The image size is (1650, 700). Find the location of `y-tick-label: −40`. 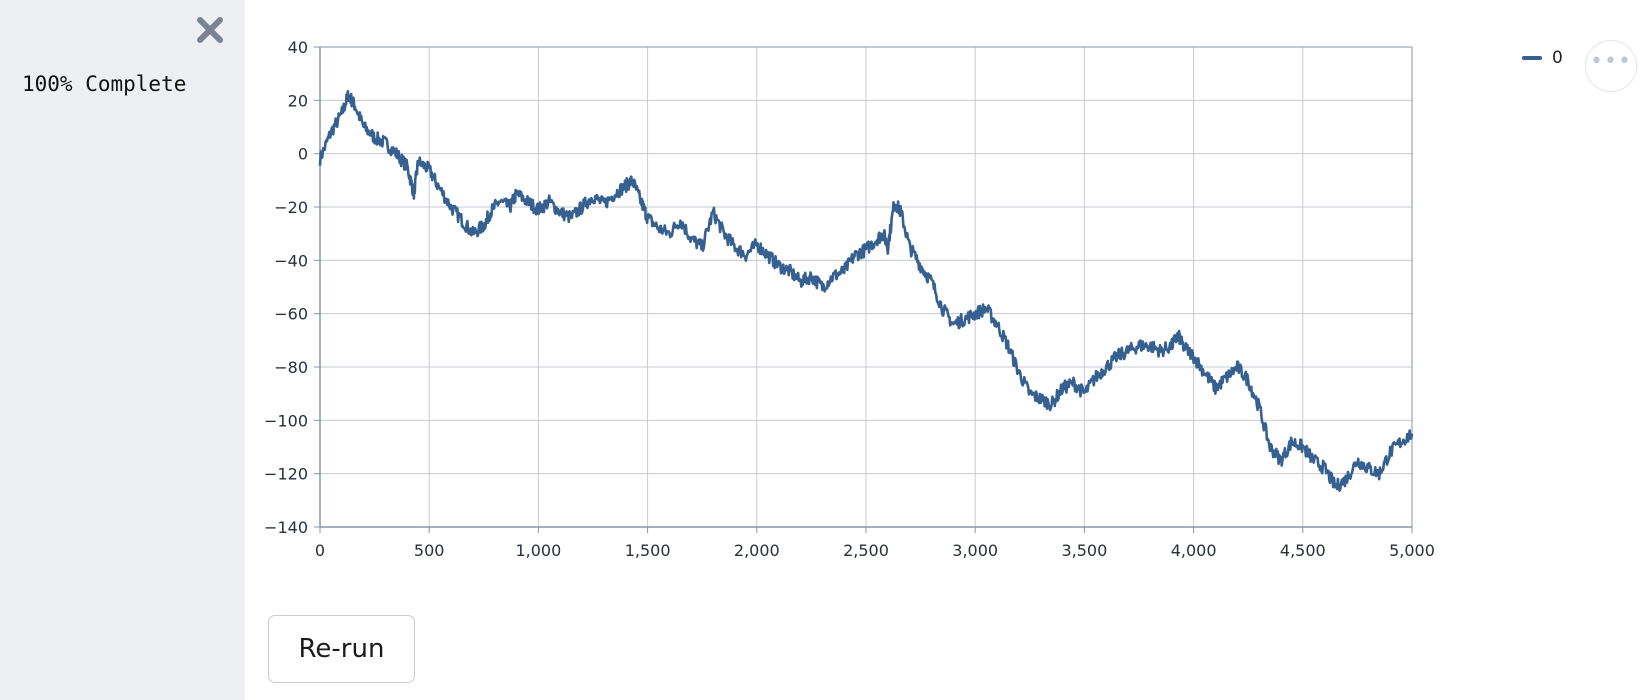

y-tick-label: −40 is located at coordinates (291, 260).